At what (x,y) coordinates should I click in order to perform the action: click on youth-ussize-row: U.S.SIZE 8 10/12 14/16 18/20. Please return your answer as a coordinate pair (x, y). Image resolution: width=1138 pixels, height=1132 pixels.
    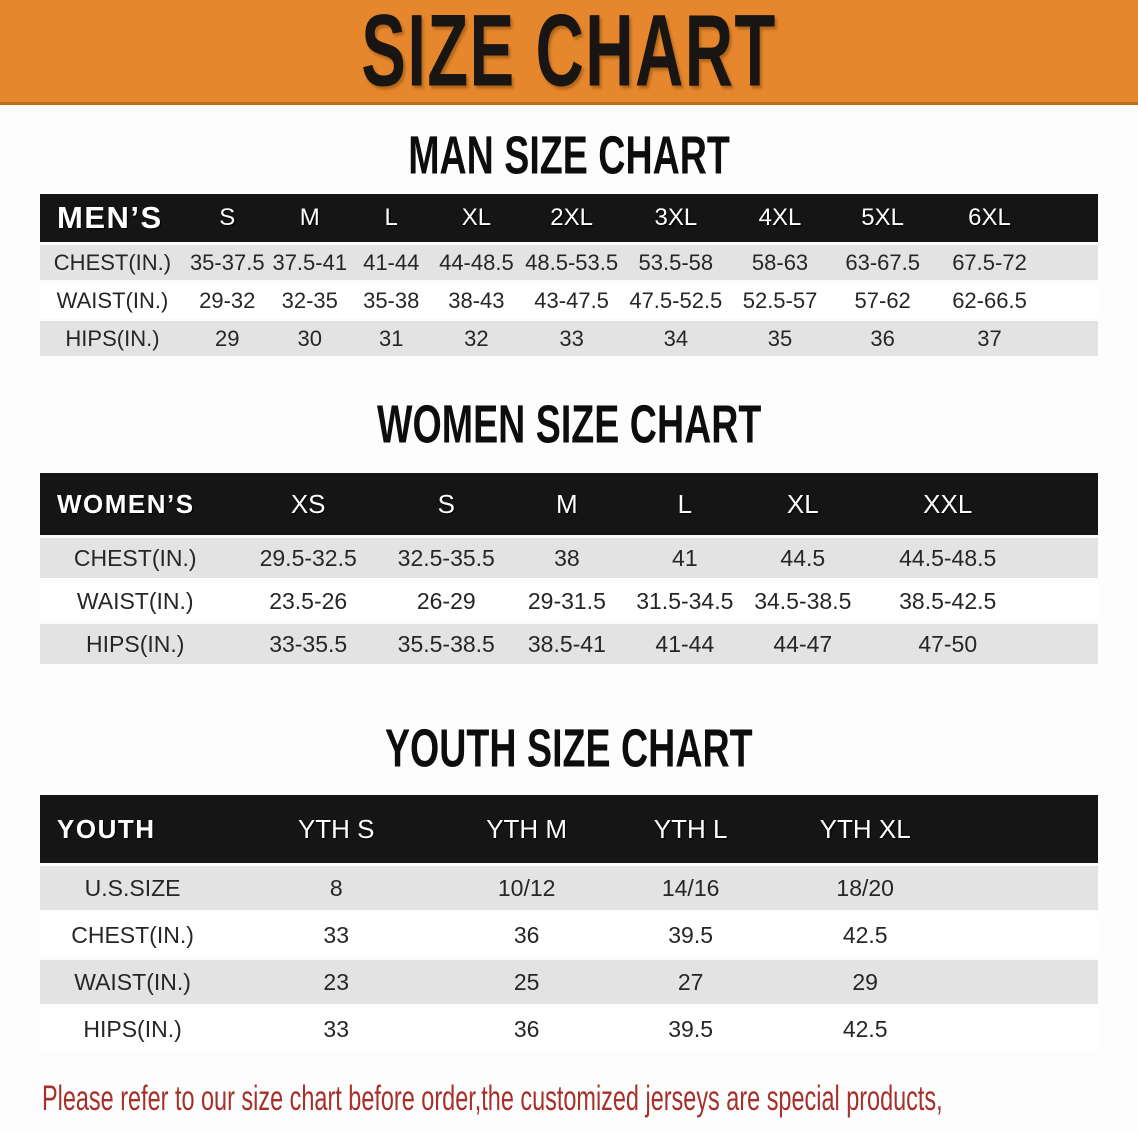
    Looking at the image, I should click on (569, 886).